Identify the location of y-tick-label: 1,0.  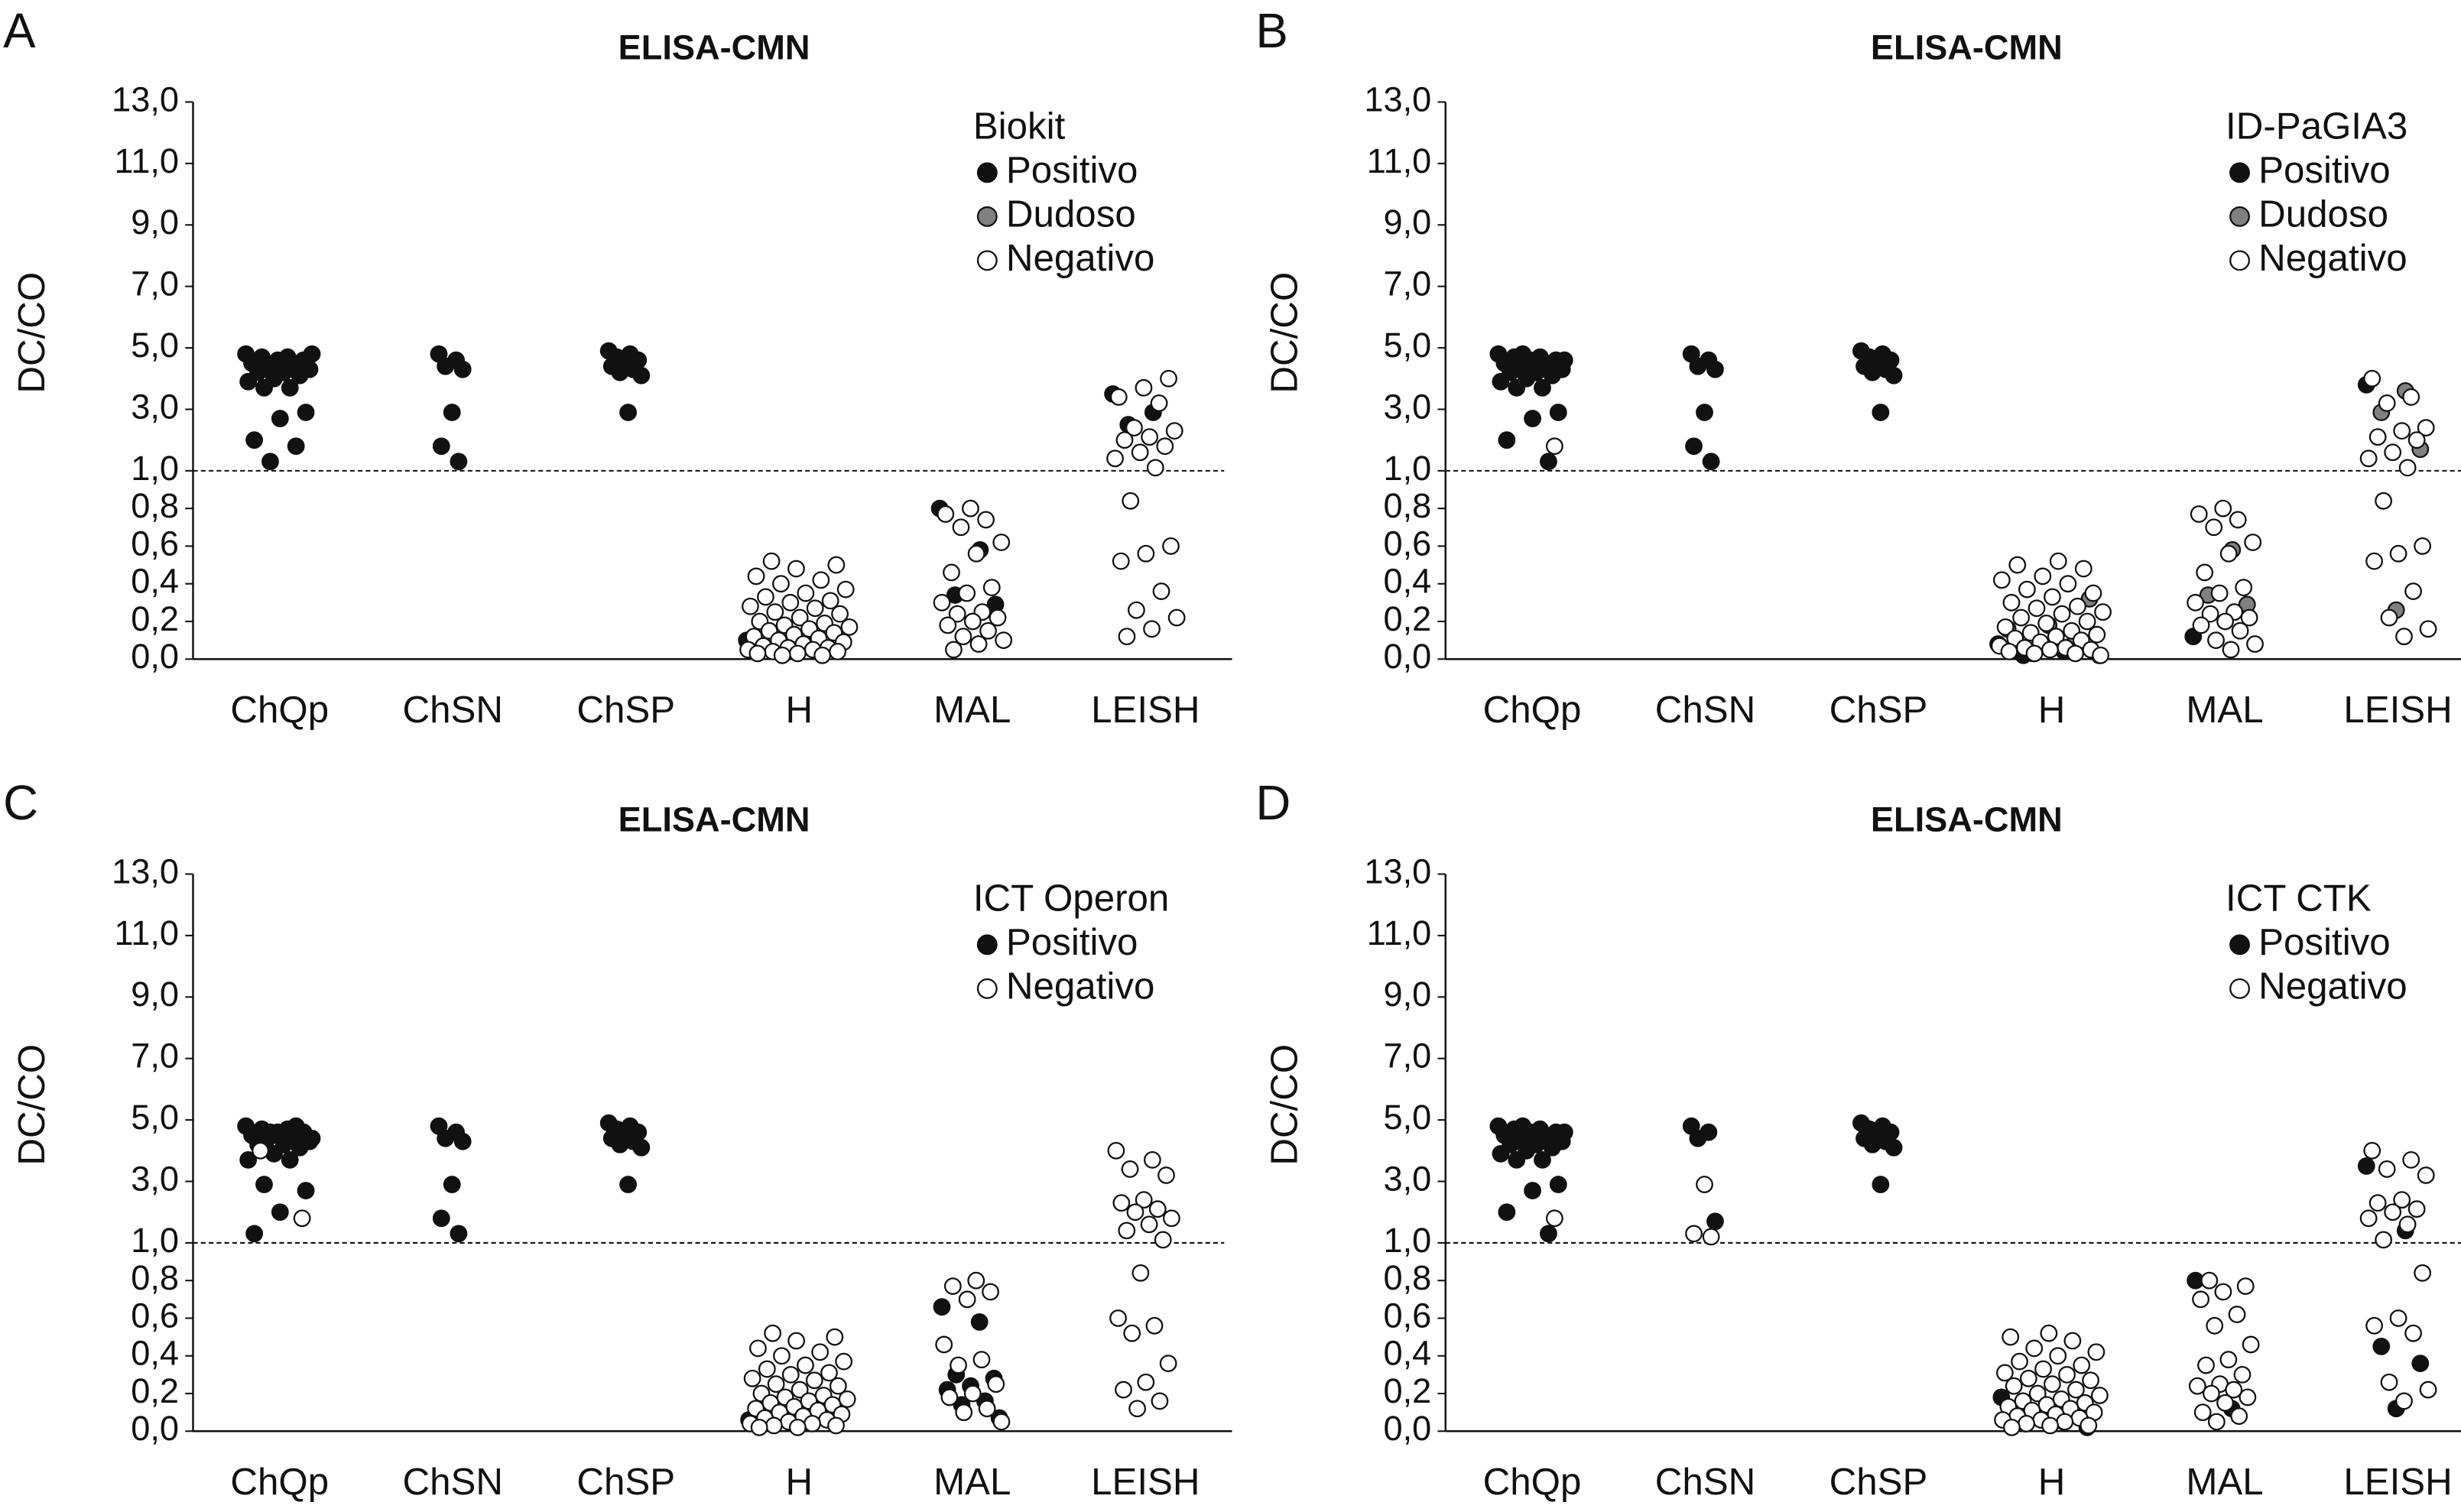
(155, 468).